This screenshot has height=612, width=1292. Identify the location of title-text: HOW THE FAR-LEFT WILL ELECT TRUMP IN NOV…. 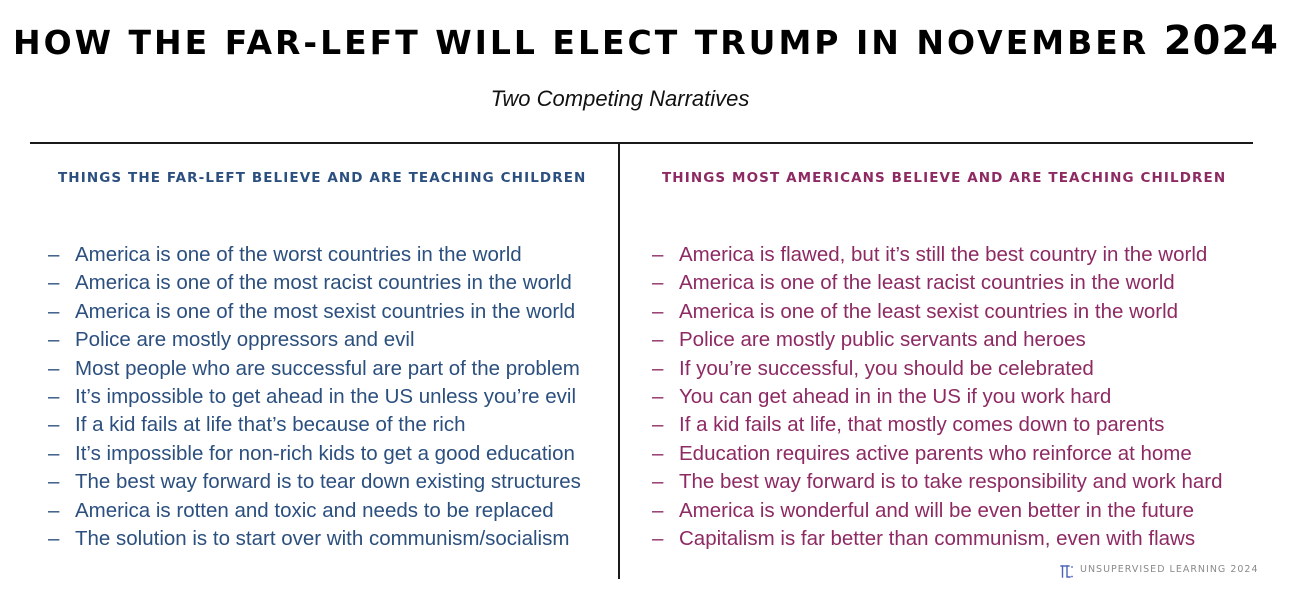
(581, 42).